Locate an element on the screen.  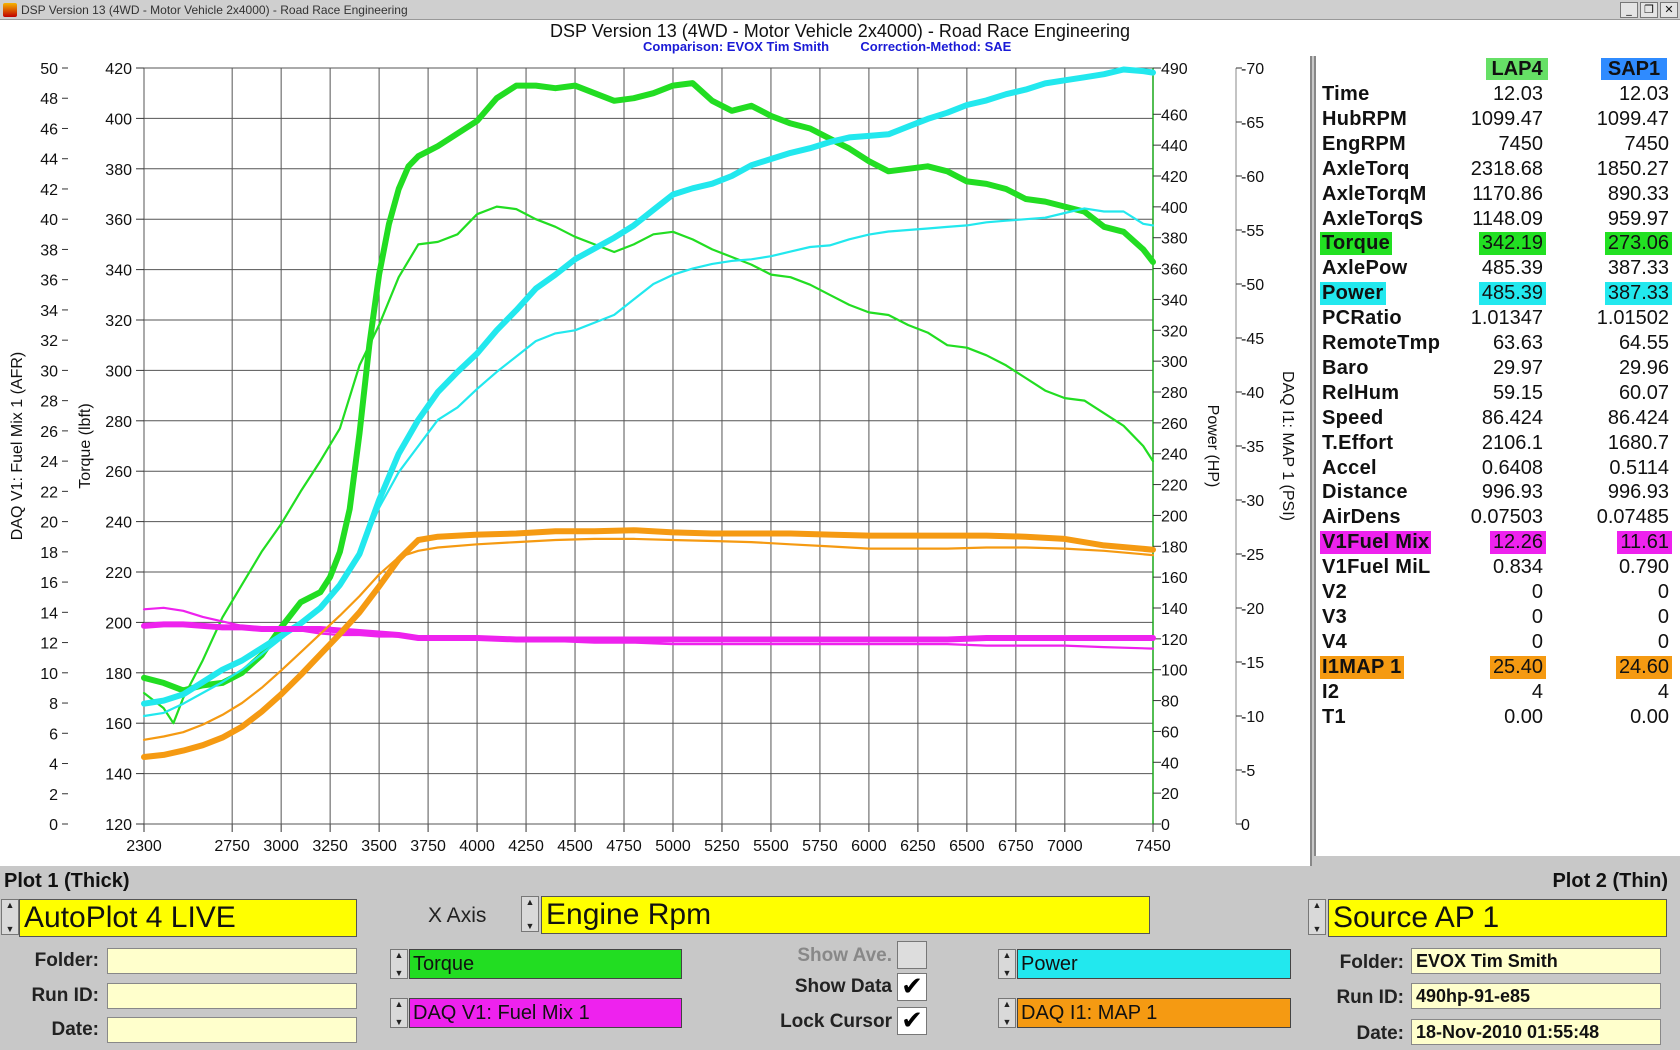
comparison-label: Comparison: EVOX Tim Smith is located at coordinates (736, 46).